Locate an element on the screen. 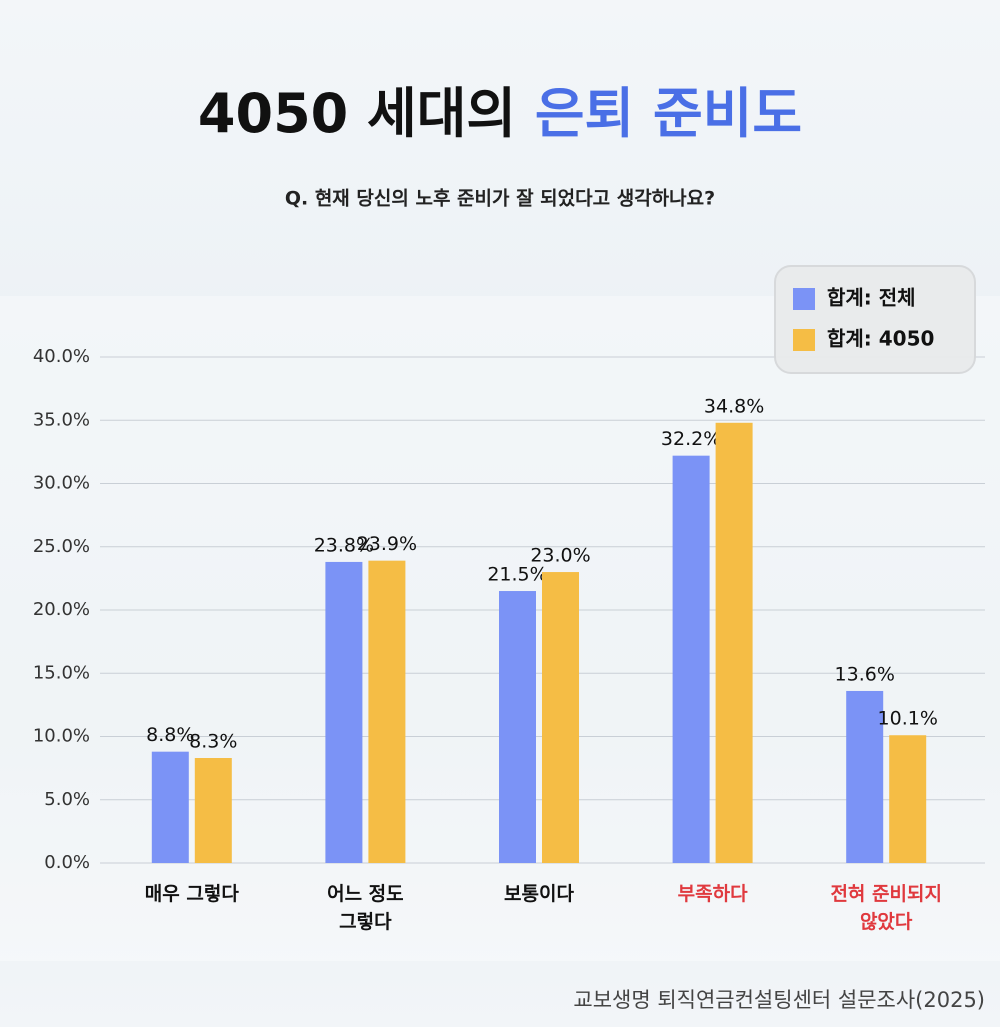  value-label: 23.8% is located at coordinates (344, 545).